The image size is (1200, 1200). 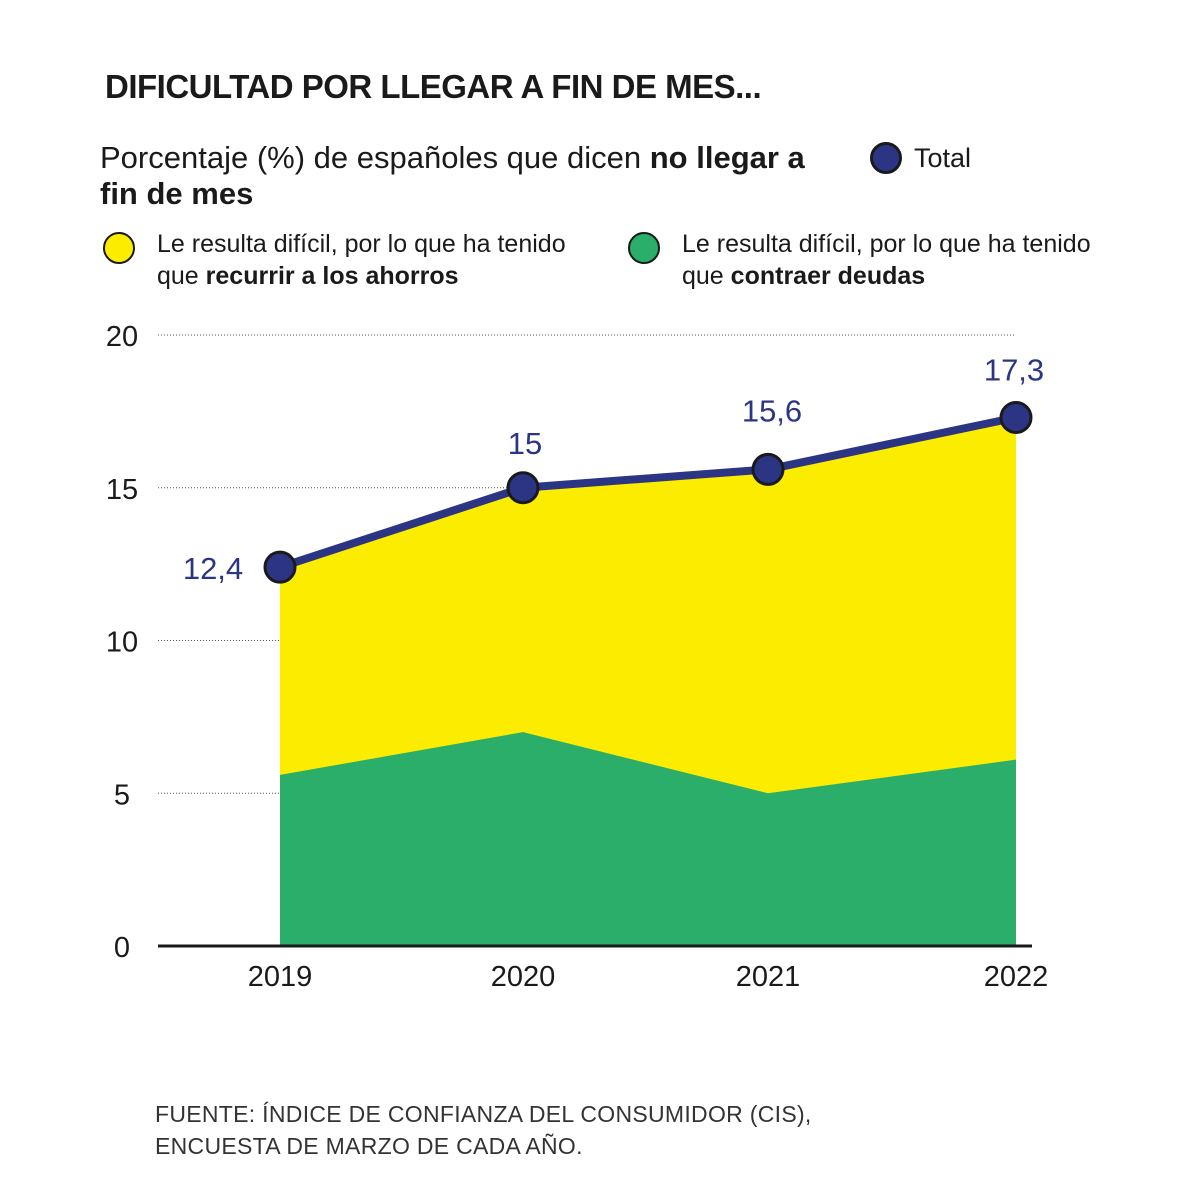 I want to click on data-label-total-2022: 17,3, so click(x=1014, y=369).